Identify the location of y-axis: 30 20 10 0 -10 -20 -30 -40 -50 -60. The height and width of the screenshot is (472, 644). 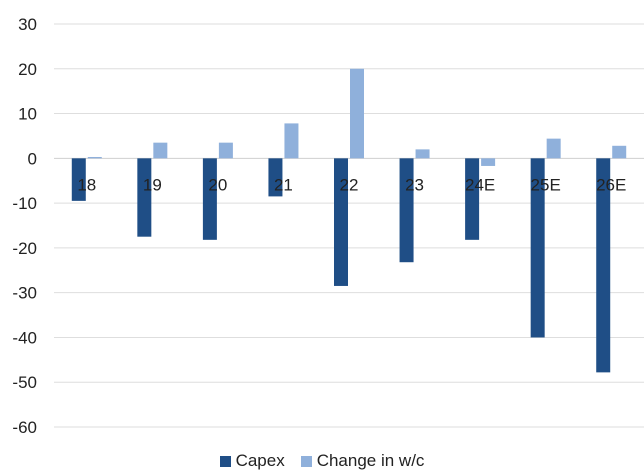
(24, 226).